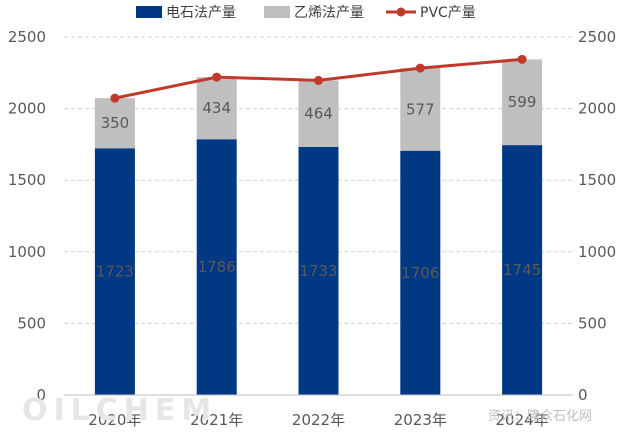 Image resolution: width=638 pixels, height=435 pixels. I want to click on data-label: 577, so click(420, 109).